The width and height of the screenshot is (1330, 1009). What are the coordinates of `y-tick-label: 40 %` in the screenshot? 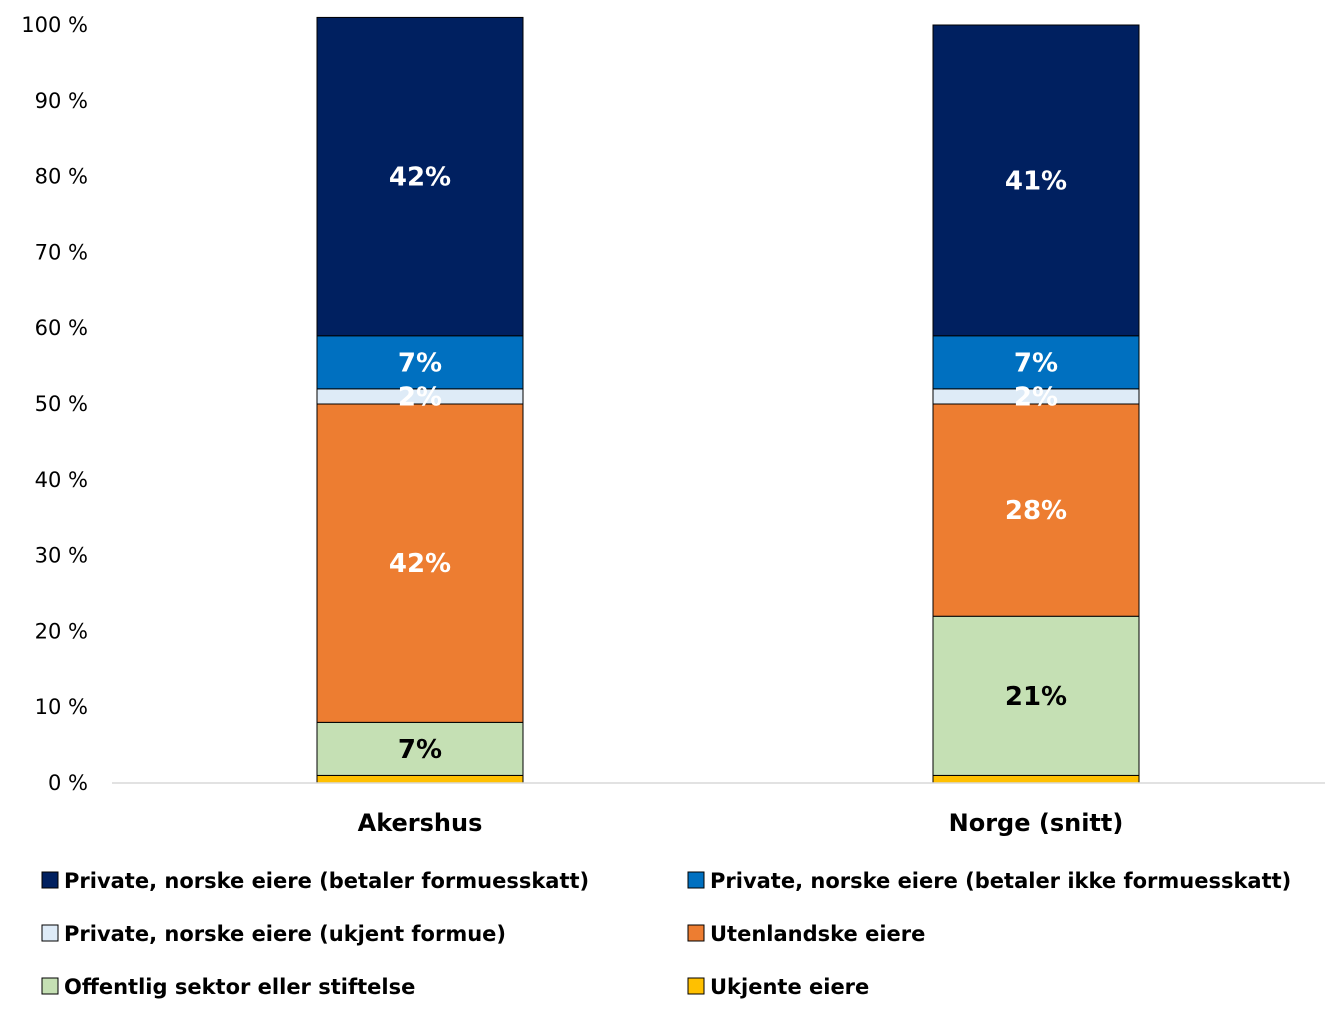 It's located at (61, 480).